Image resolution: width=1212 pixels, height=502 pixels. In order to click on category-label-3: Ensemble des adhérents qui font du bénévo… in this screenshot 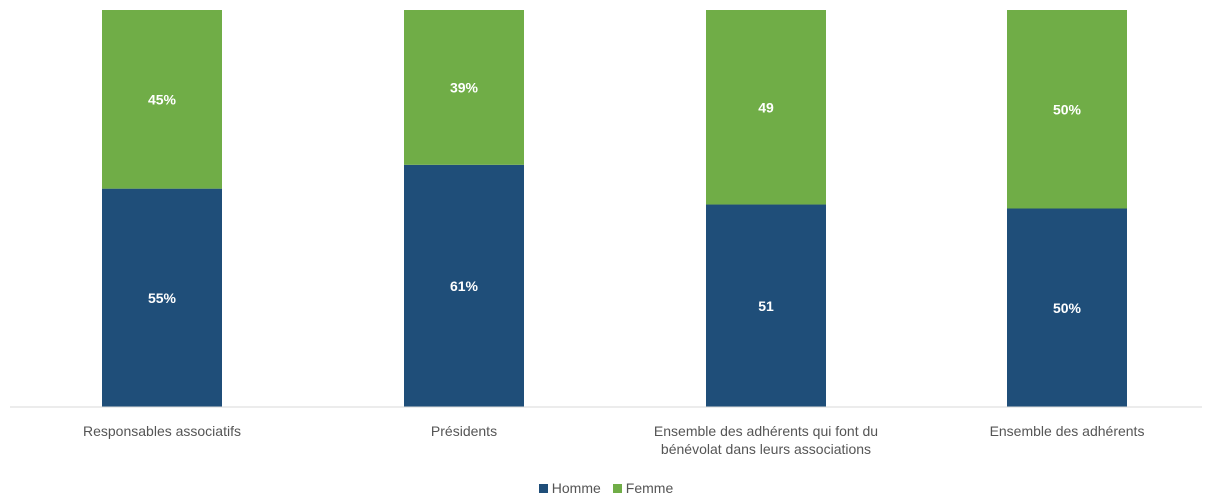, I will do `click(766, 440)`.